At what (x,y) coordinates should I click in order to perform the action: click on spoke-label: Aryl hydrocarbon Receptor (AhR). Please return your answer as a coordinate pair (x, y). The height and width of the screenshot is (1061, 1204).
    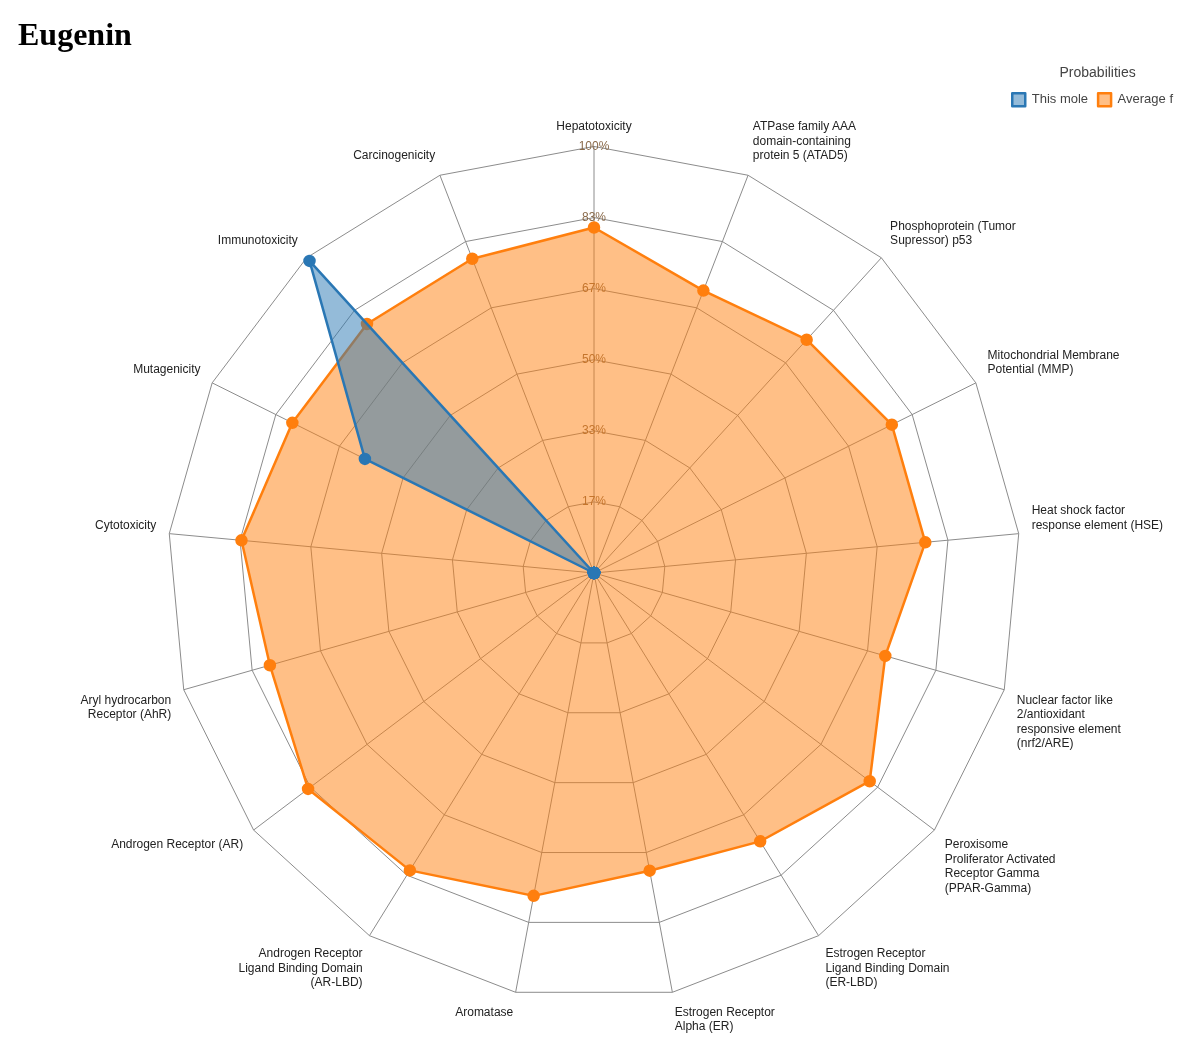
    Looking at the image, I should click on (126, 707).